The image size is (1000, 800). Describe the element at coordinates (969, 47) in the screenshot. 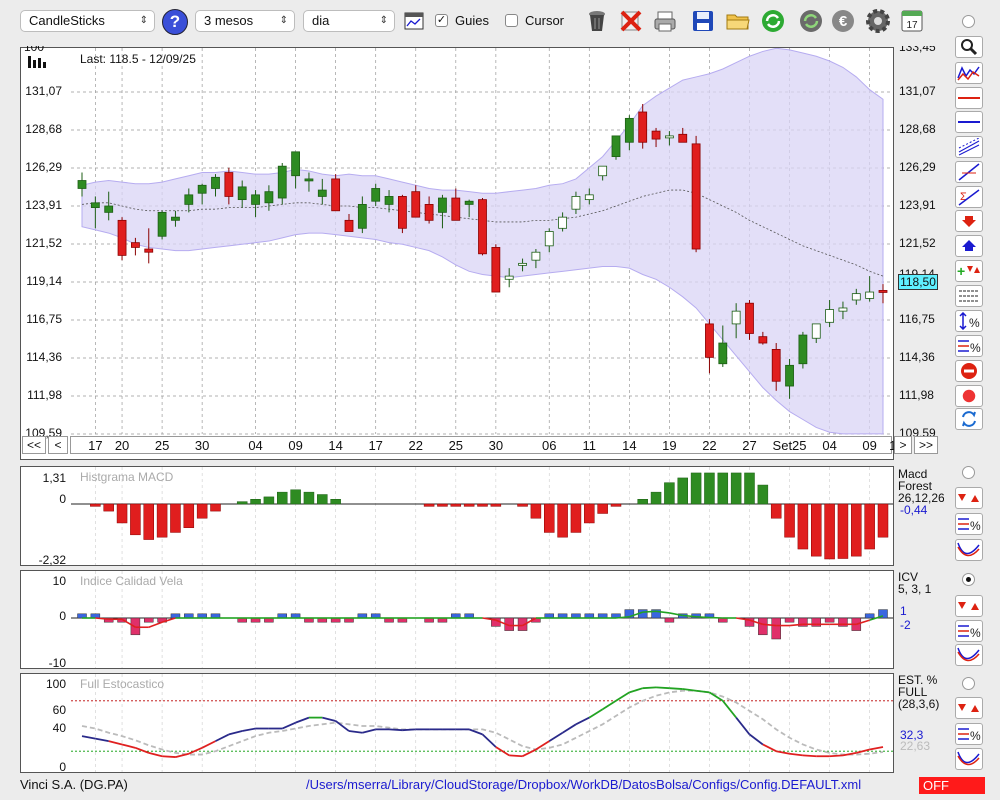

I see `zoom-icon` at that location.